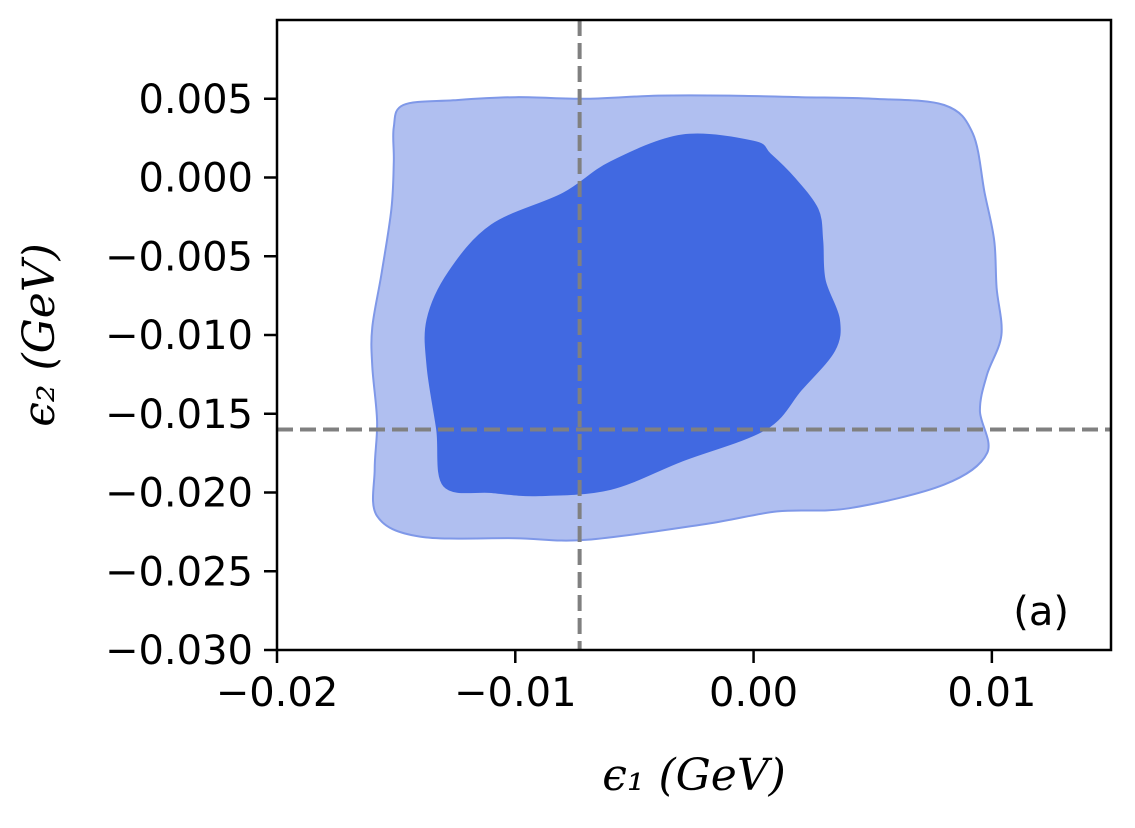 The image size is (1135, 828). I want to click on x-tick-label: −0.02, so click(277, 693).